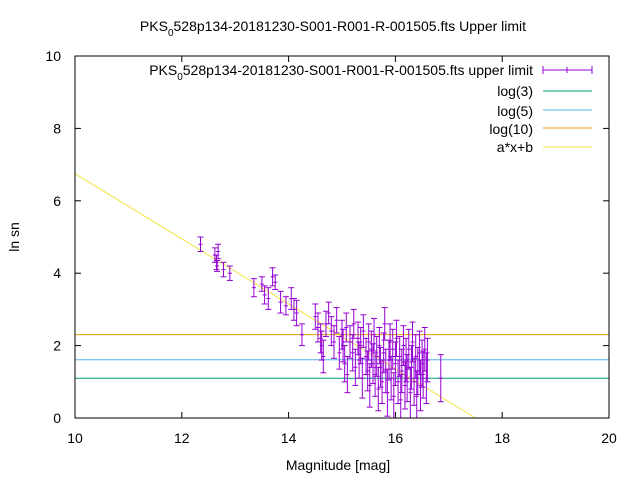 This screenshot has width=640, height=480. What do you see at coordinates (182, 438) in the screenshot?
I see `x-tick-label: 12` at bounding box center [182, 438].